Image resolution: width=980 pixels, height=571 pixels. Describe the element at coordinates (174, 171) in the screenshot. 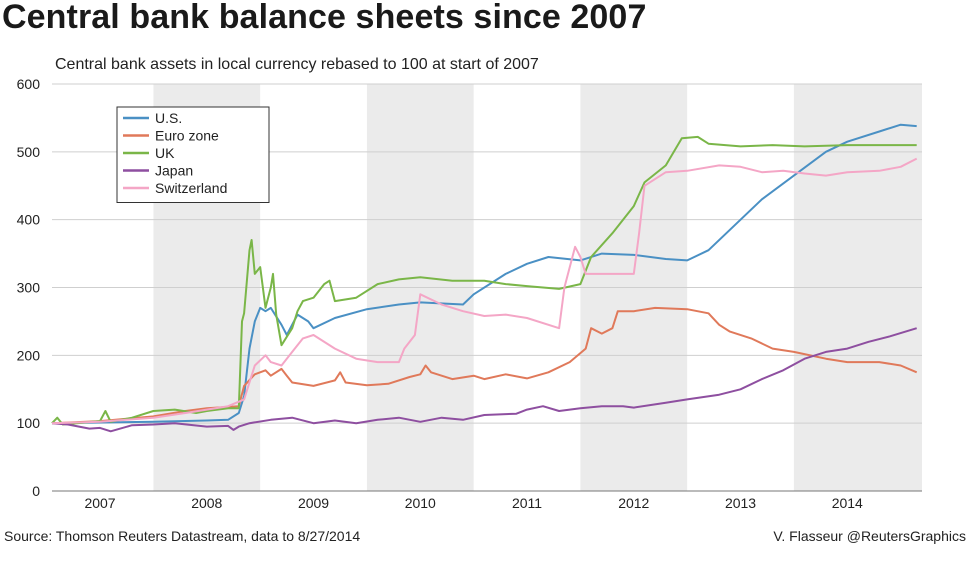

I see `legend-label-3: Japan` at that location.